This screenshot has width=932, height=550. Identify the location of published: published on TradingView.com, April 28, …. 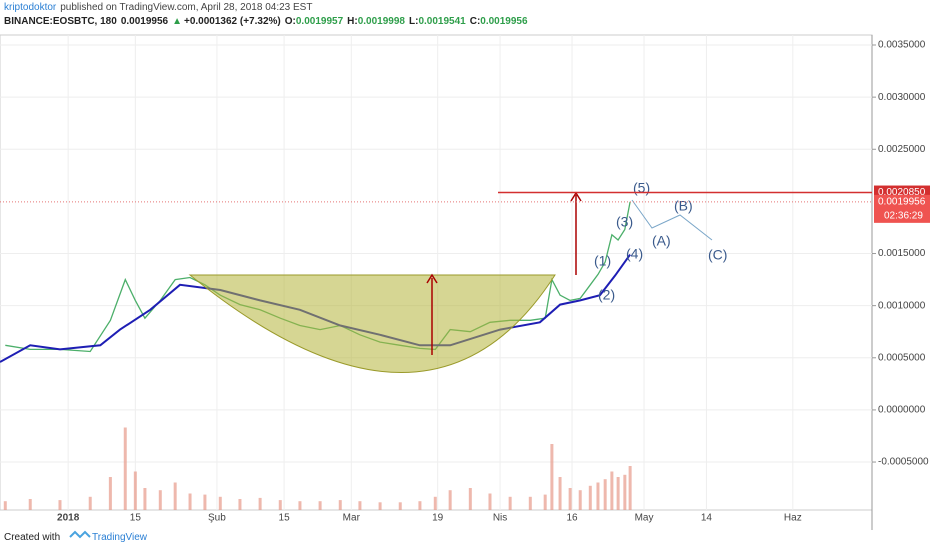
(186, 7).